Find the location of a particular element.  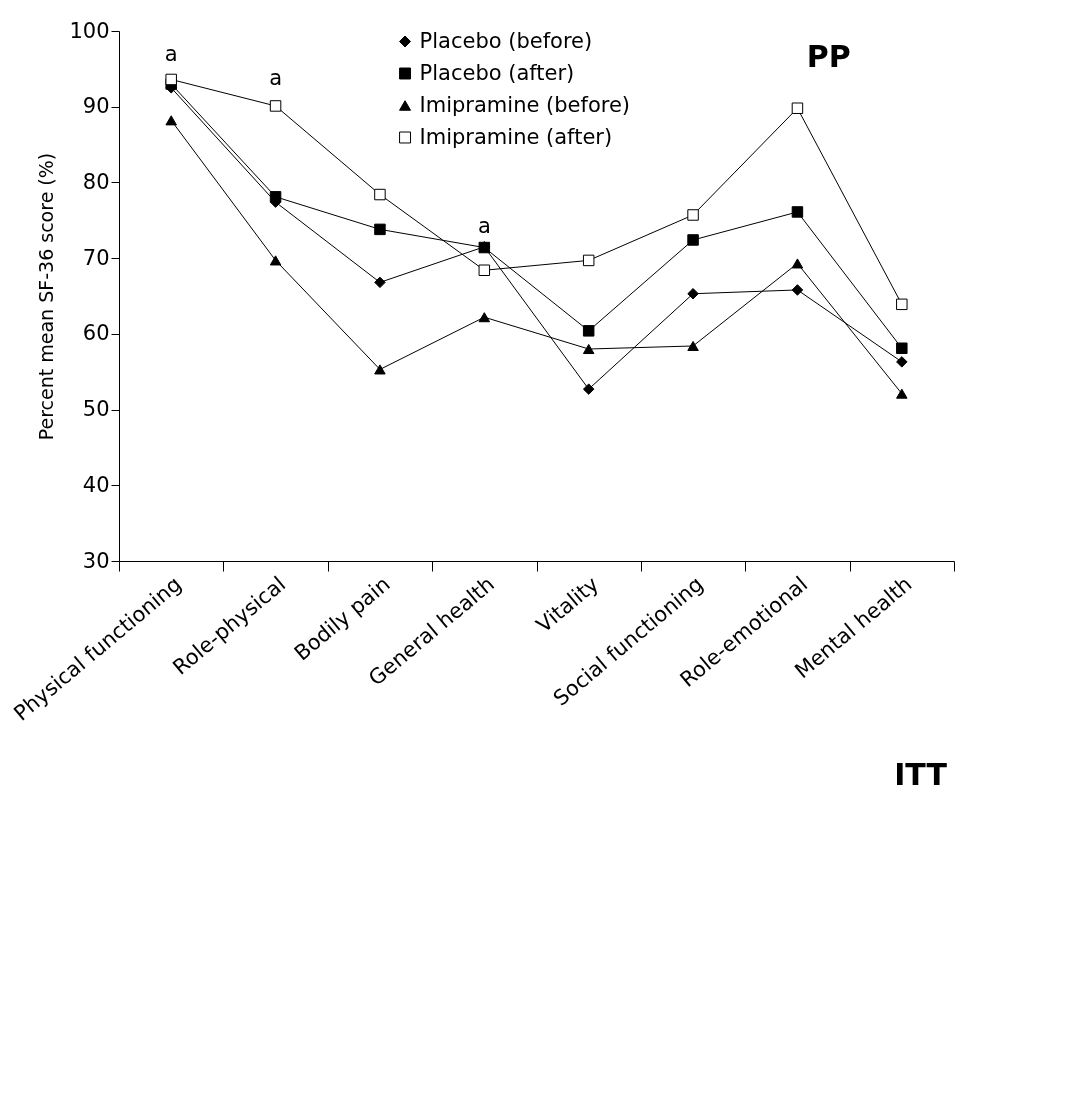

y-tick-label: 70 is located at coordinates (96, 257).